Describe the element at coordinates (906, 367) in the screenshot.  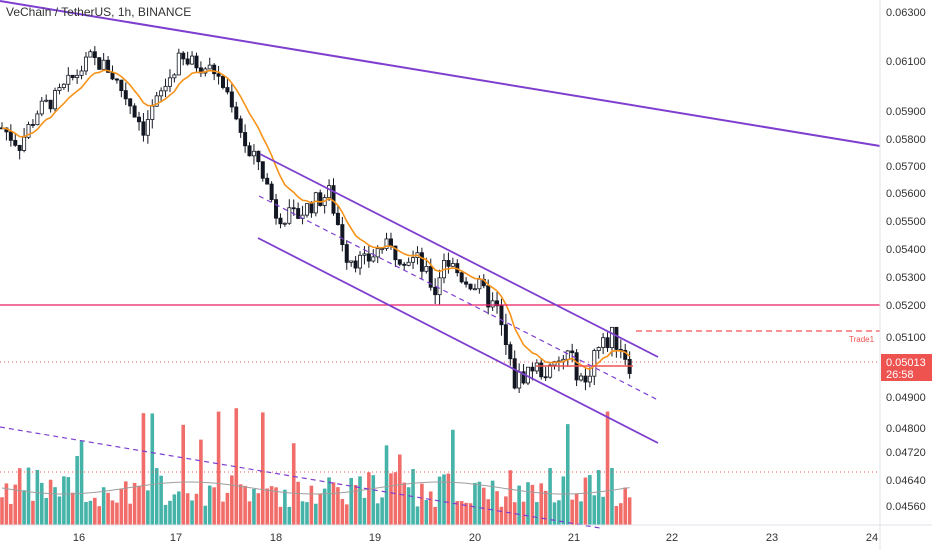
I see `last-price-badge-bg` at that location.